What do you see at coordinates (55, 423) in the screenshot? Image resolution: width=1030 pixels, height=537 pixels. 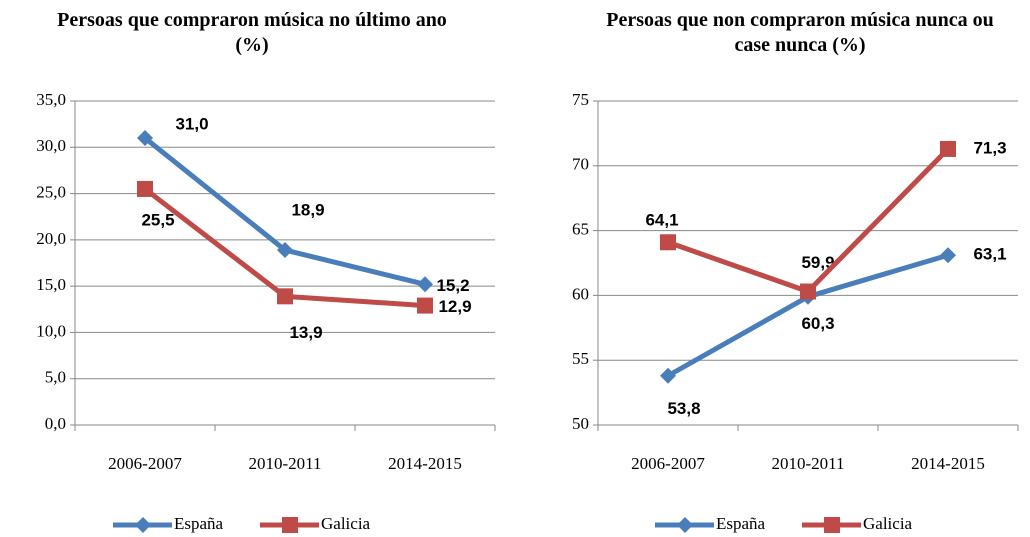 I see `y-tick-label: 0,0` at bounding box center [55, 423].